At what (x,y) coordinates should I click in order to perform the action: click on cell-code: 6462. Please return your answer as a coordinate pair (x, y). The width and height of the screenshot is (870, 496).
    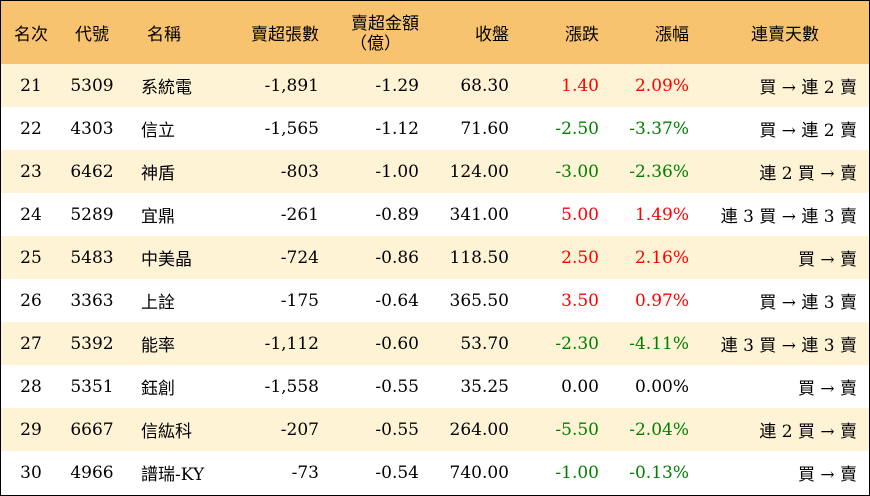
    Looking at the image, I should click on (92, 171).